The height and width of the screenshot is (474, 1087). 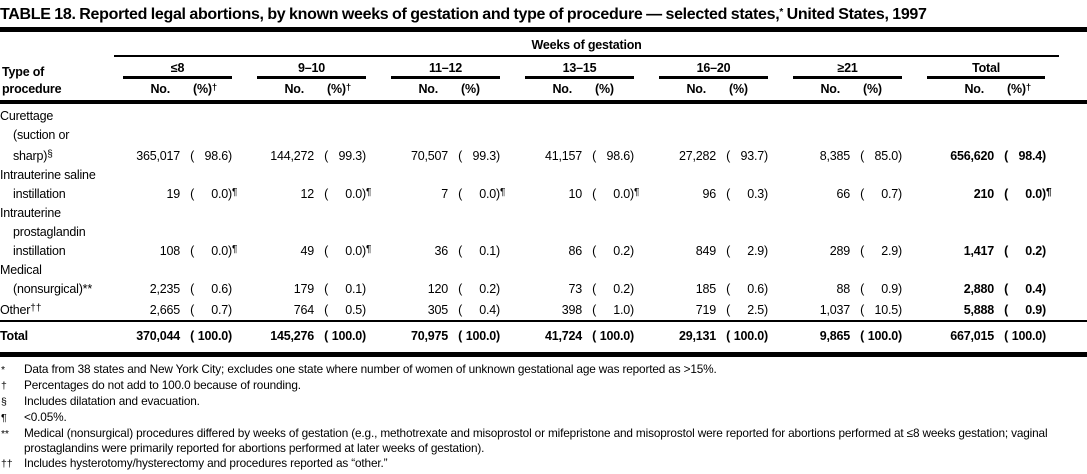 What do you see at coordinates (543, 29) in the screenshot?
I see `title-divider-rule` at bounding box center [543, 29].